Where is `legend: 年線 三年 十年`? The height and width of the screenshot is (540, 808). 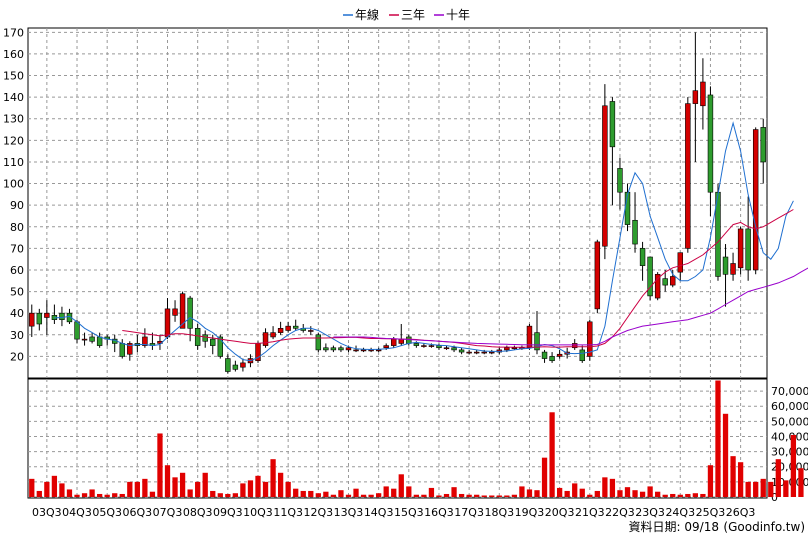 legend: 年線 三年 十年 is located at coordinates (406, 14).